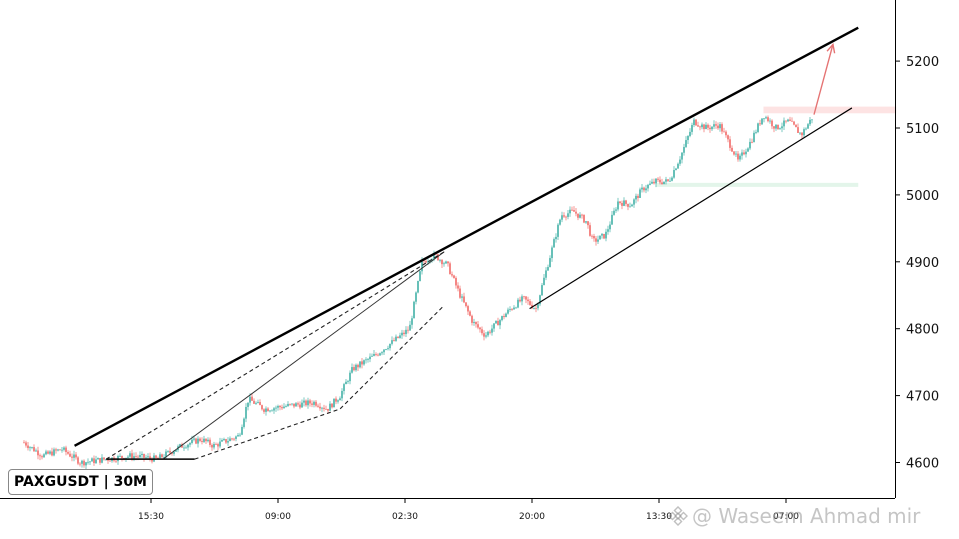 The width and height of the screenshot is (959, 539). I want to click on y-axis-ticks: 4600 4700 4800 4900 5000 5100 5200, so click(917, 263).